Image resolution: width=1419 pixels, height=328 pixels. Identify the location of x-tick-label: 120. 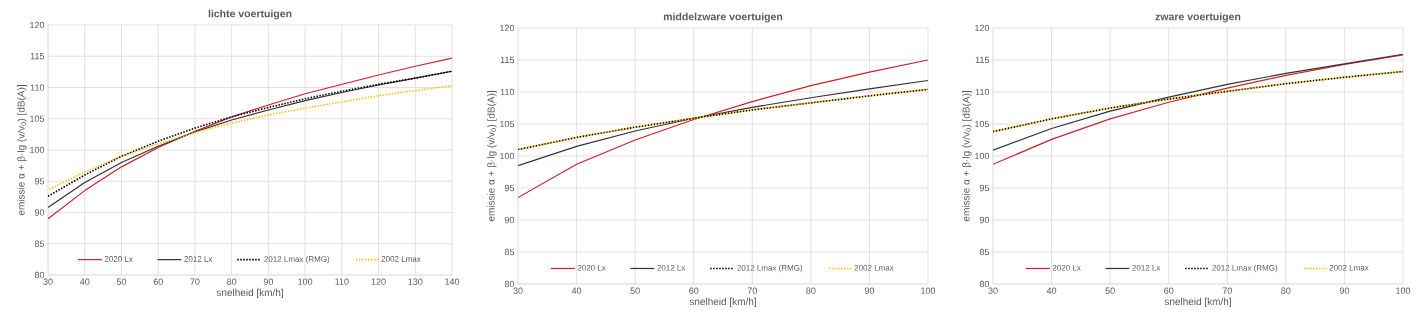
(378, 281).